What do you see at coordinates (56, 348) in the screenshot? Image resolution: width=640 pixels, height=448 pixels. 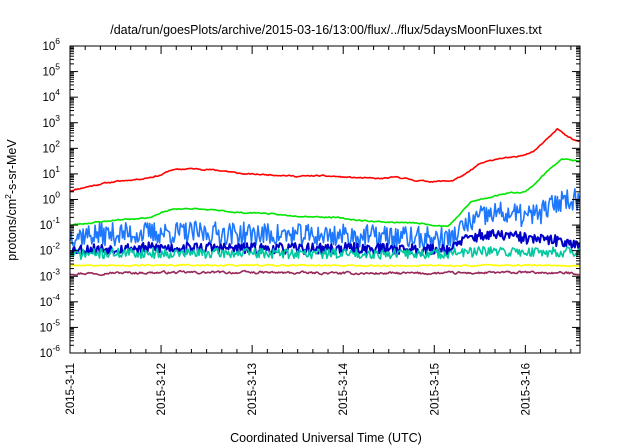 I see `y-tick-exponent: -6` at bounding box center [56, 348].